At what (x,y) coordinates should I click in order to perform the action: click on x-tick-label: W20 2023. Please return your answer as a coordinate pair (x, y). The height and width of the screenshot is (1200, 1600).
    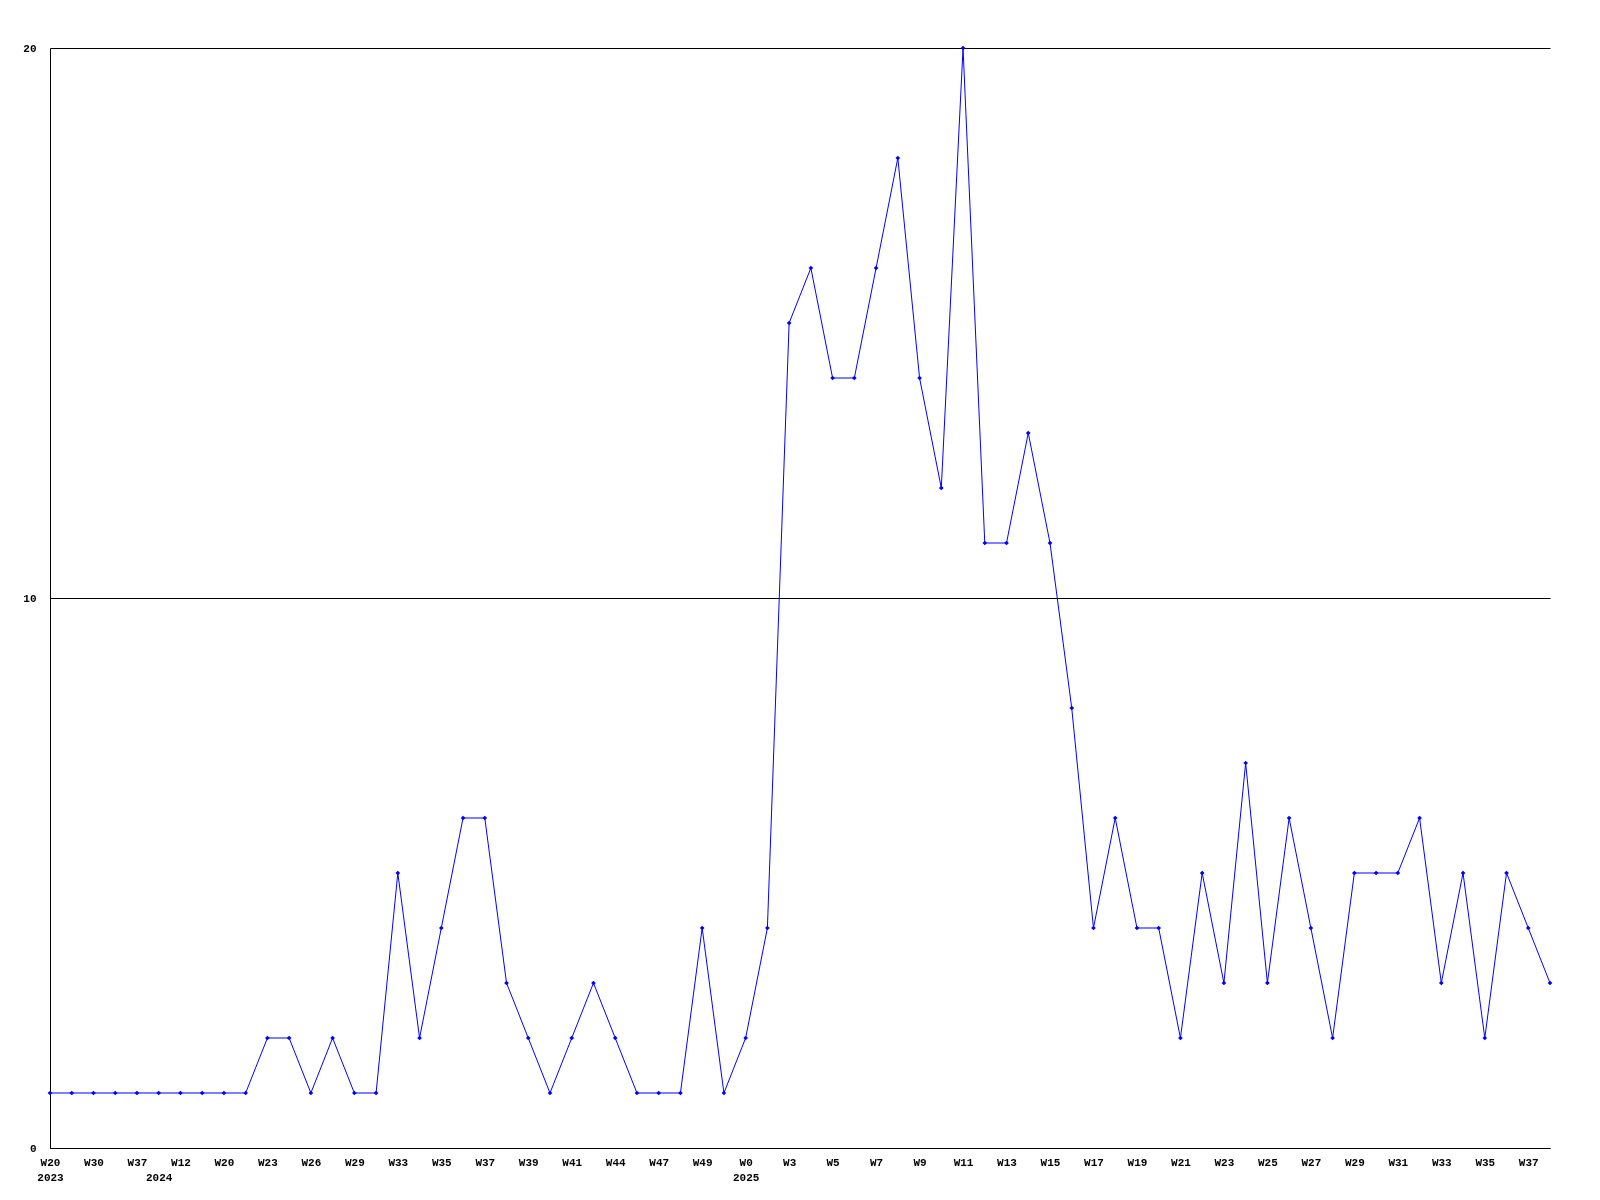
    Looking at the image, I should click on (51, 1170).